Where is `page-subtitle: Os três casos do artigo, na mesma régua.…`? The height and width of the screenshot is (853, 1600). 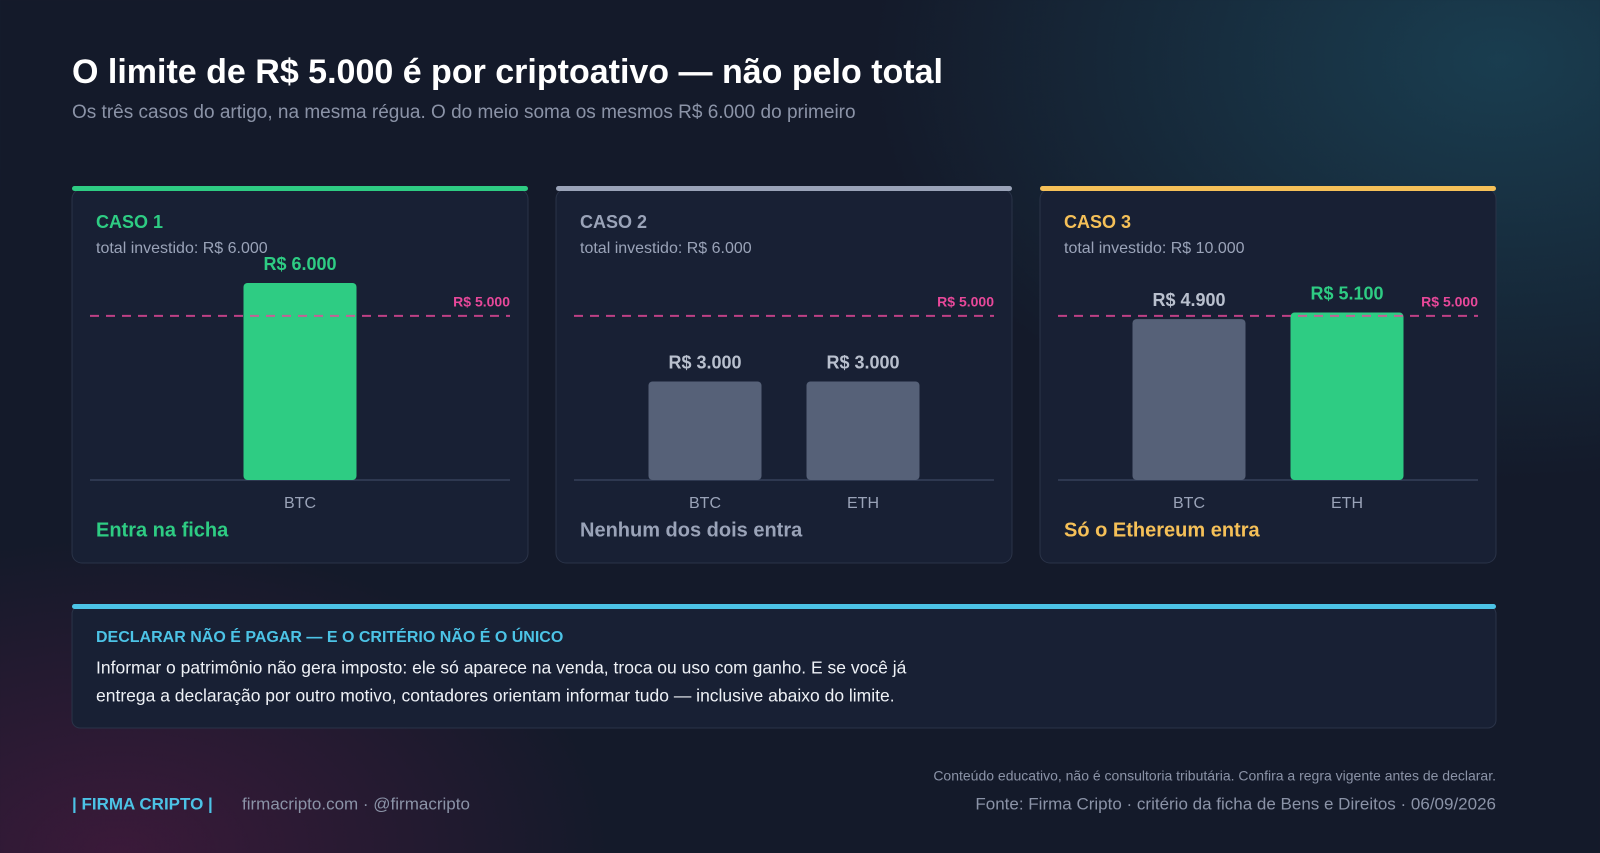 page-subtitle: Os três casos do artigo, na mesma régua.… is located at coordinates (464, 112).